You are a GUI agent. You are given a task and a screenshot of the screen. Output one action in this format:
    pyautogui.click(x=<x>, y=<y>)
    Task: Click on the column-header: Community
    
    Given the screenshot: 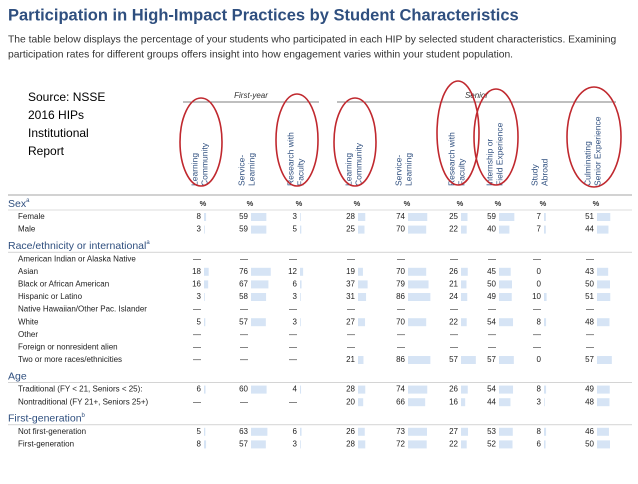 What is the action you would take?
    pyautogui.click(x=204, y=164)
    